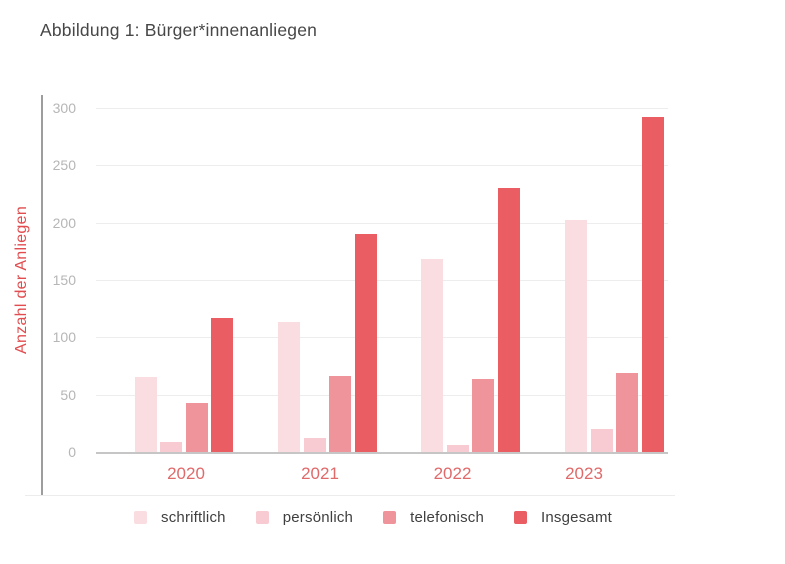 This screenshot has height=564, width=785. I want to click on bar-Insgesamt-2023, so click(652, 284).